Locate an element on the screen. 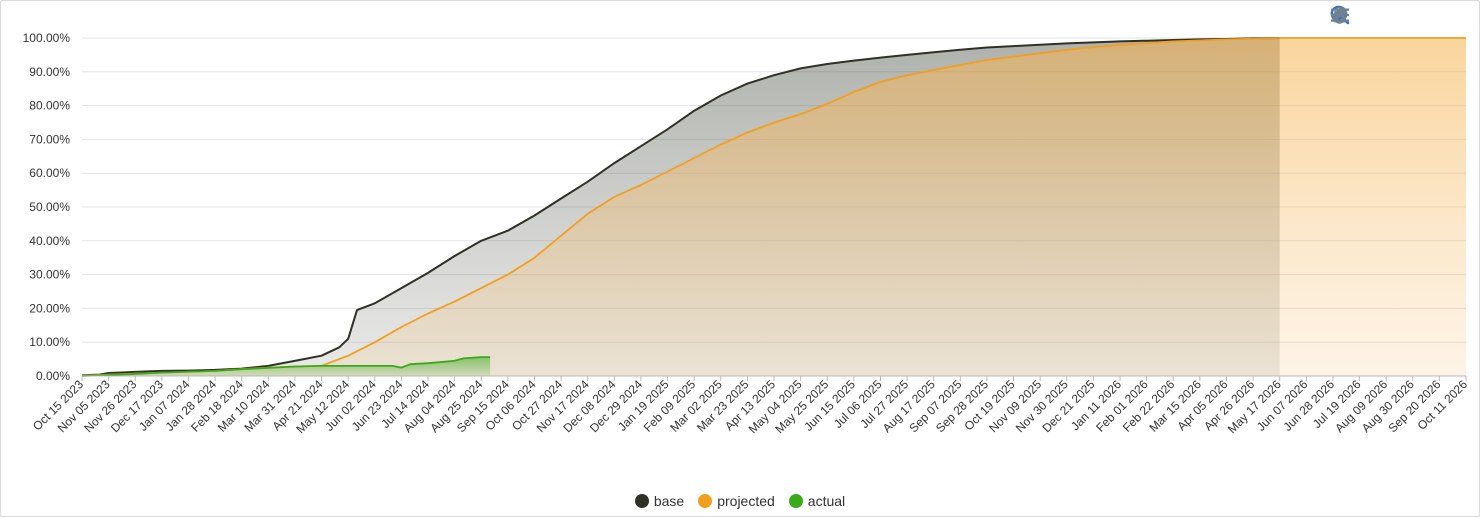  y-tick-label: 100.00% is located at coordinates (47, 38).